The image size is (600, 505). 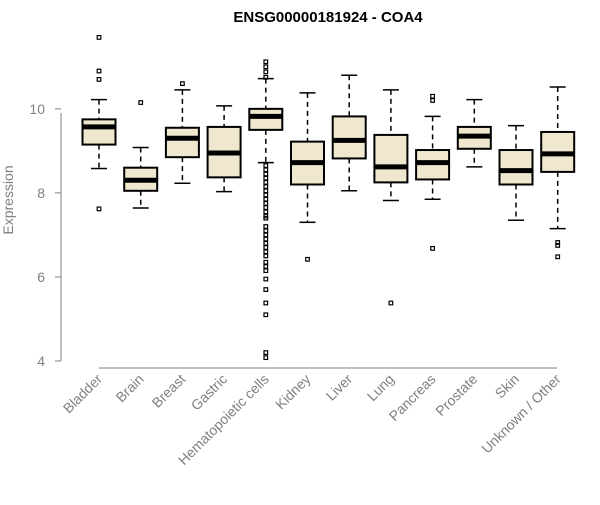 What do you see at coordinates (328, 17) in the screenshot?
I see `chart-title: ENSG00000181924 - COA4` at bounding box center [328, 17].